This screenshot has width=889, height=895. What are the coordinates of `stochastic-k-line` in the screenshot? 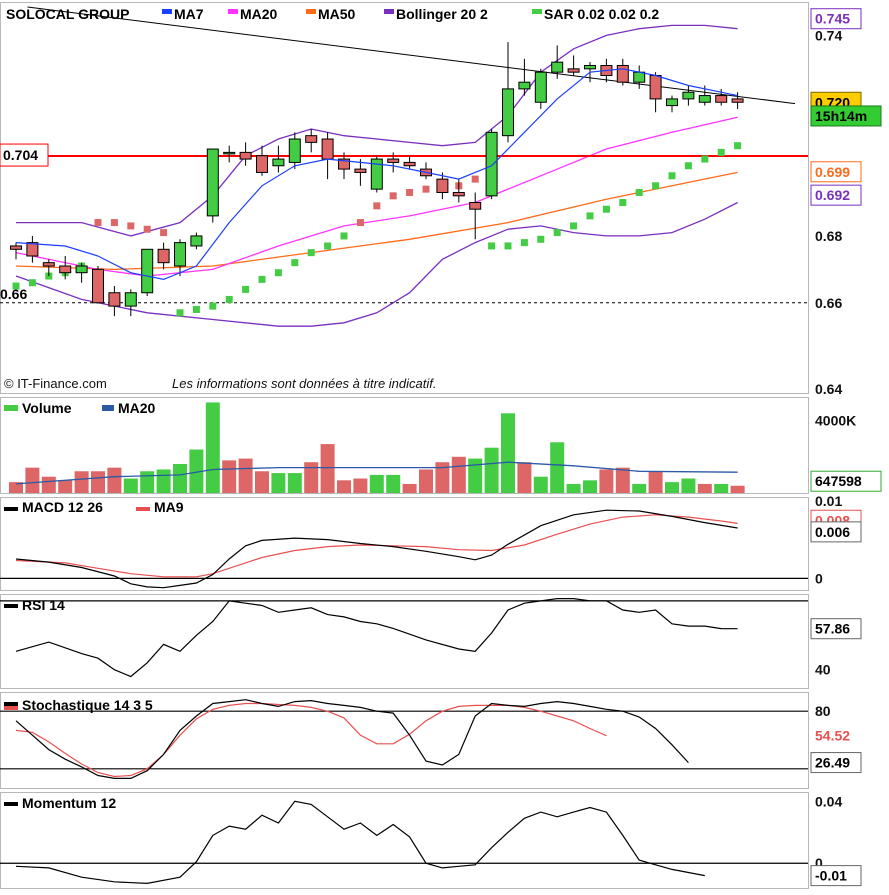 It's located at (352, 739).